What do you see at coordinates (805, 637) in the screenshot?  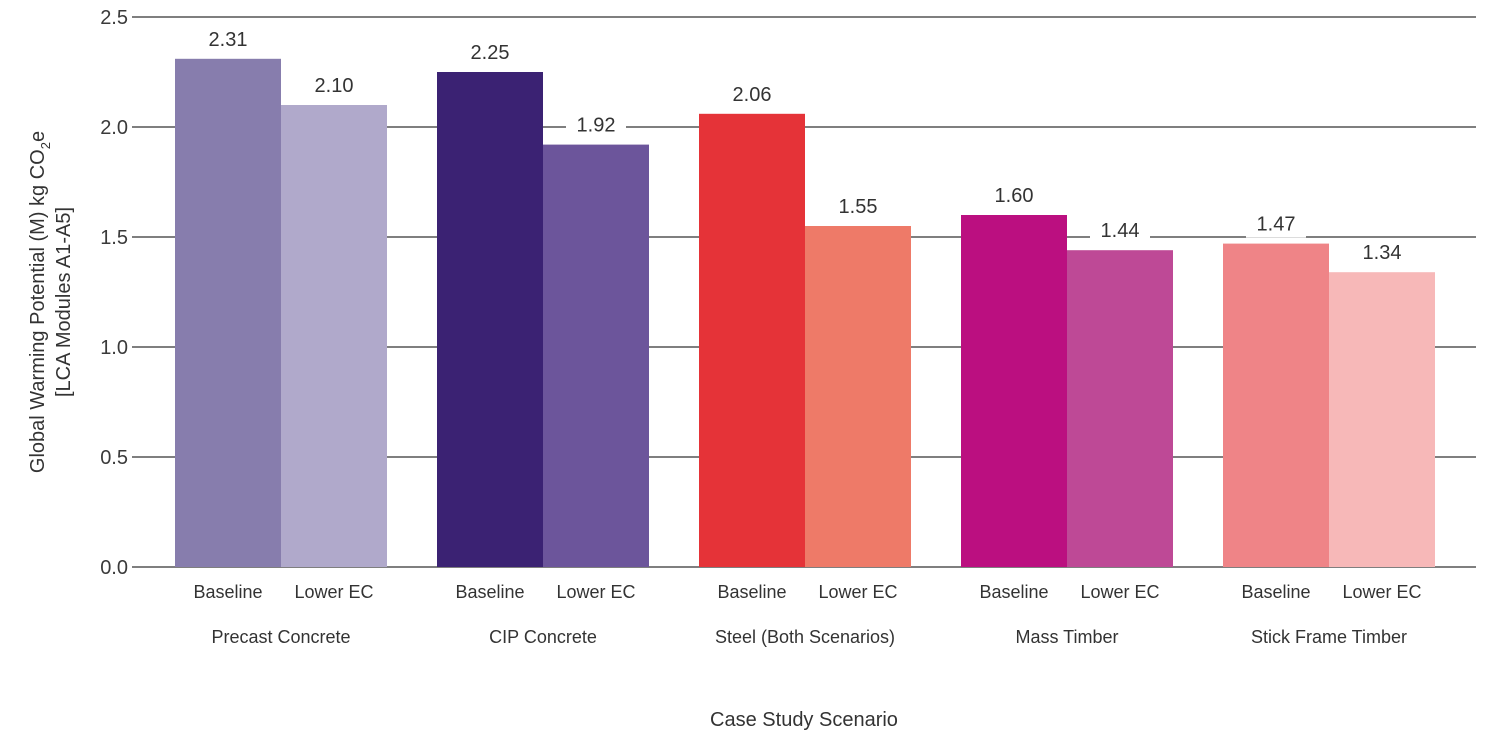 I see `group-category-label: Steel (Both Scenarios)` at bounding box center [805, 637].